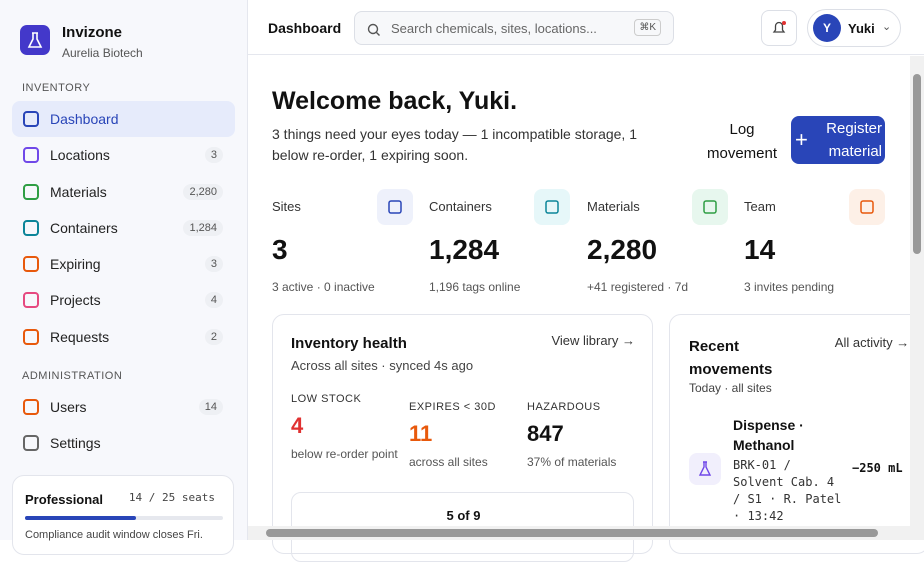 This screenshot has width=924, height=562. What do you see at coordinates (760, 206) in the screenshot?
I see `stat-label: Team` at bounding box center [760, 206].